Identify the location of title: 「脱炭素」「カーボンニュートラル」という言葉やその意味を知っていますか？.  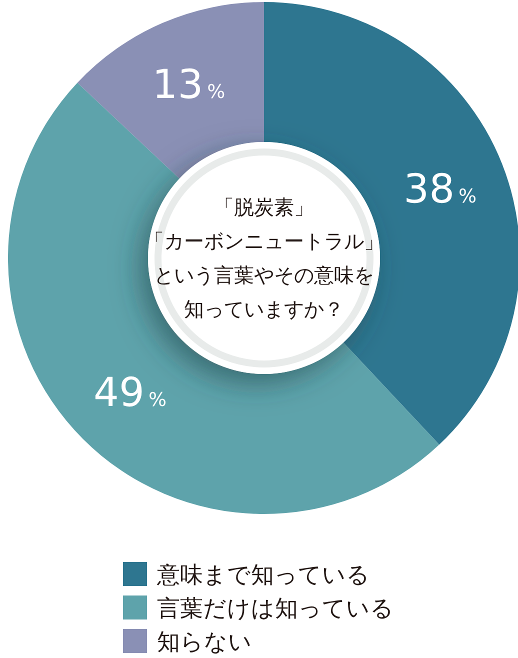
(264, 258).